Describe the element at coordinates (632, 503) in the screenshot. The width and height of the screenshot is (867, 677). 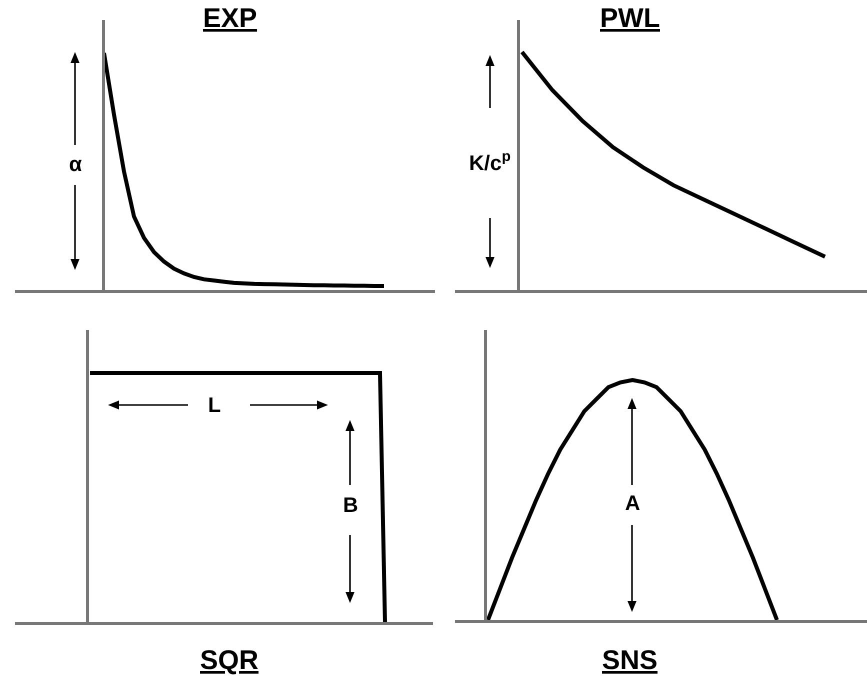
I see `annotation: A` at that location.